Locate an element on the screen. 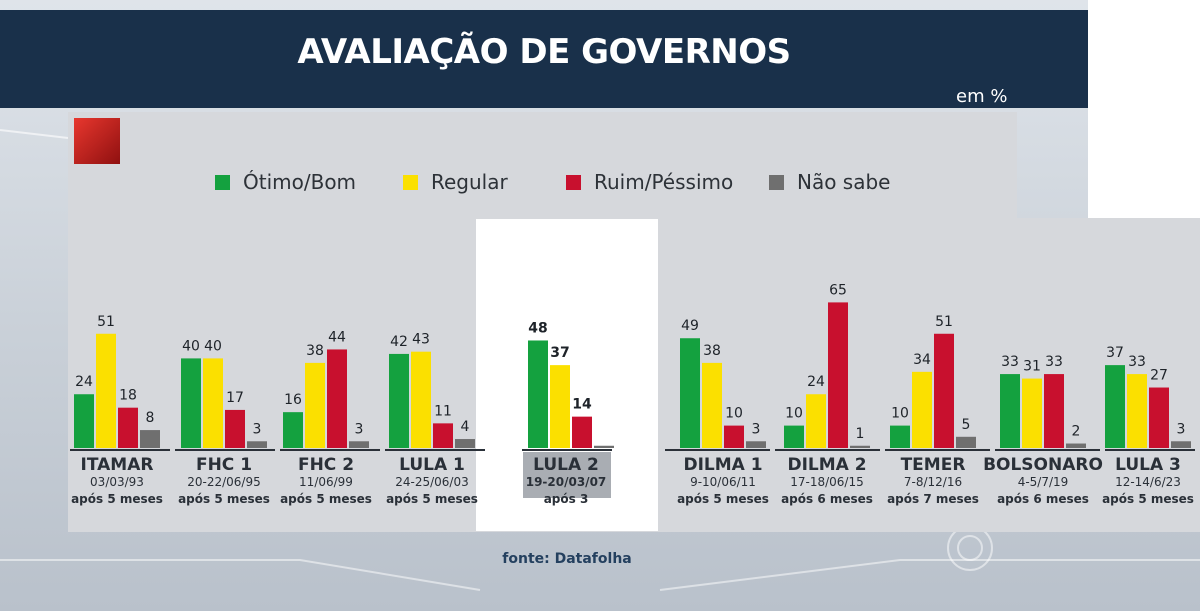  category-period: após 3 is located at coordinates (566, 499).